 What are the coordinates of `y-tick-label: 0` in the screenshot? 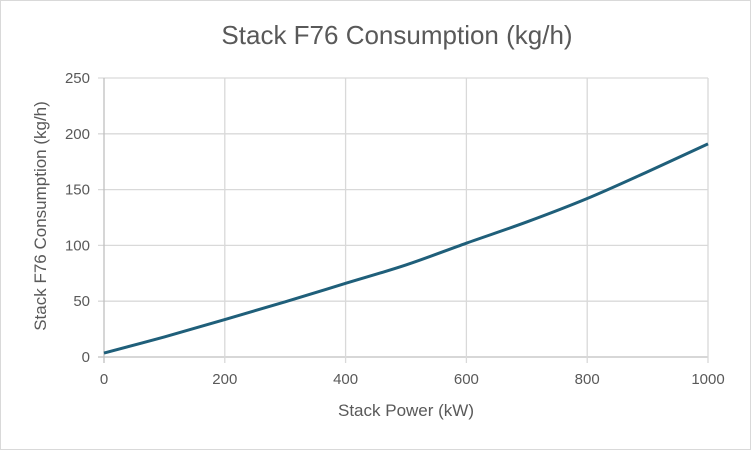 It's located at (86, 357).